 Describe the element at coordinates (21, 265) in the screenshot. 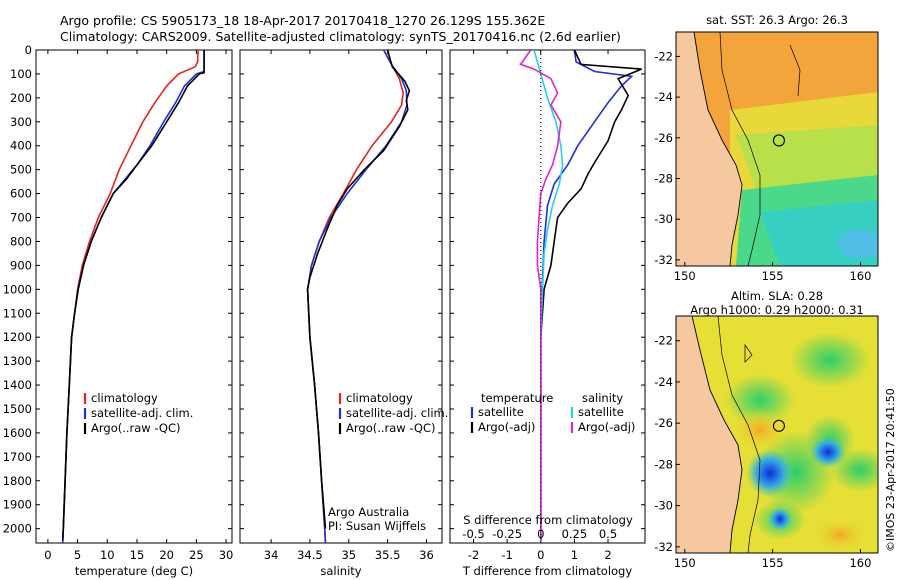

I see `y-tick-label: 900` at that location.